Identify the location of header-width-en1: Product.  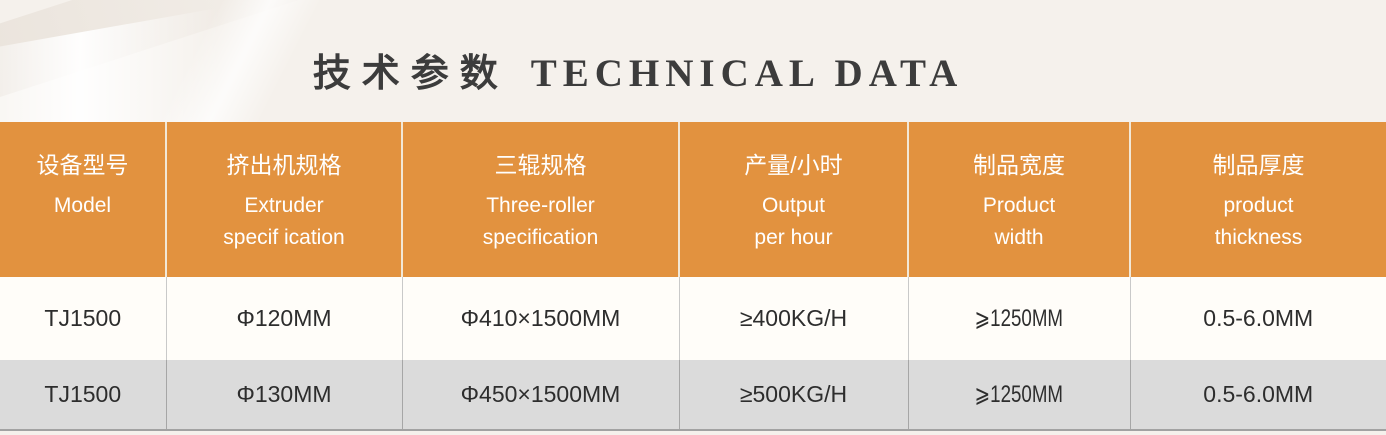
(1019, 205).